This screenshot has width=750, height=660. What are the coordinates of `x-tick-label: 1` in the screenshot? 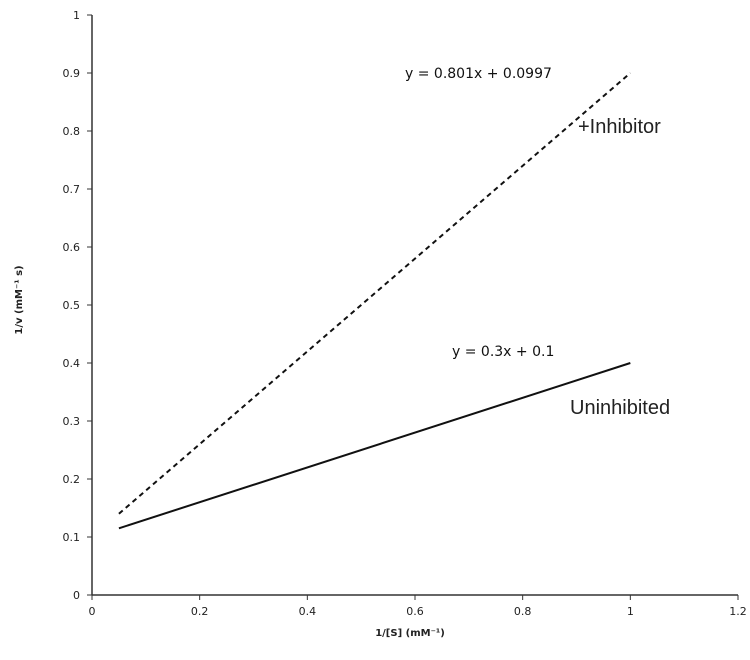 It's located at (630, 611).